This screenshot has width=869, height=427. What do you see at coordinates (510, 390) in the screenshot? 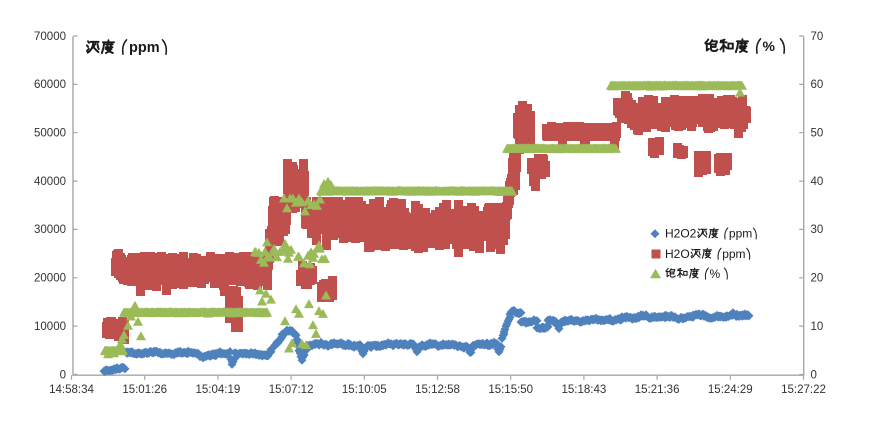
I see `svg-text: 15:15:50` at bounding box center [510, 390].